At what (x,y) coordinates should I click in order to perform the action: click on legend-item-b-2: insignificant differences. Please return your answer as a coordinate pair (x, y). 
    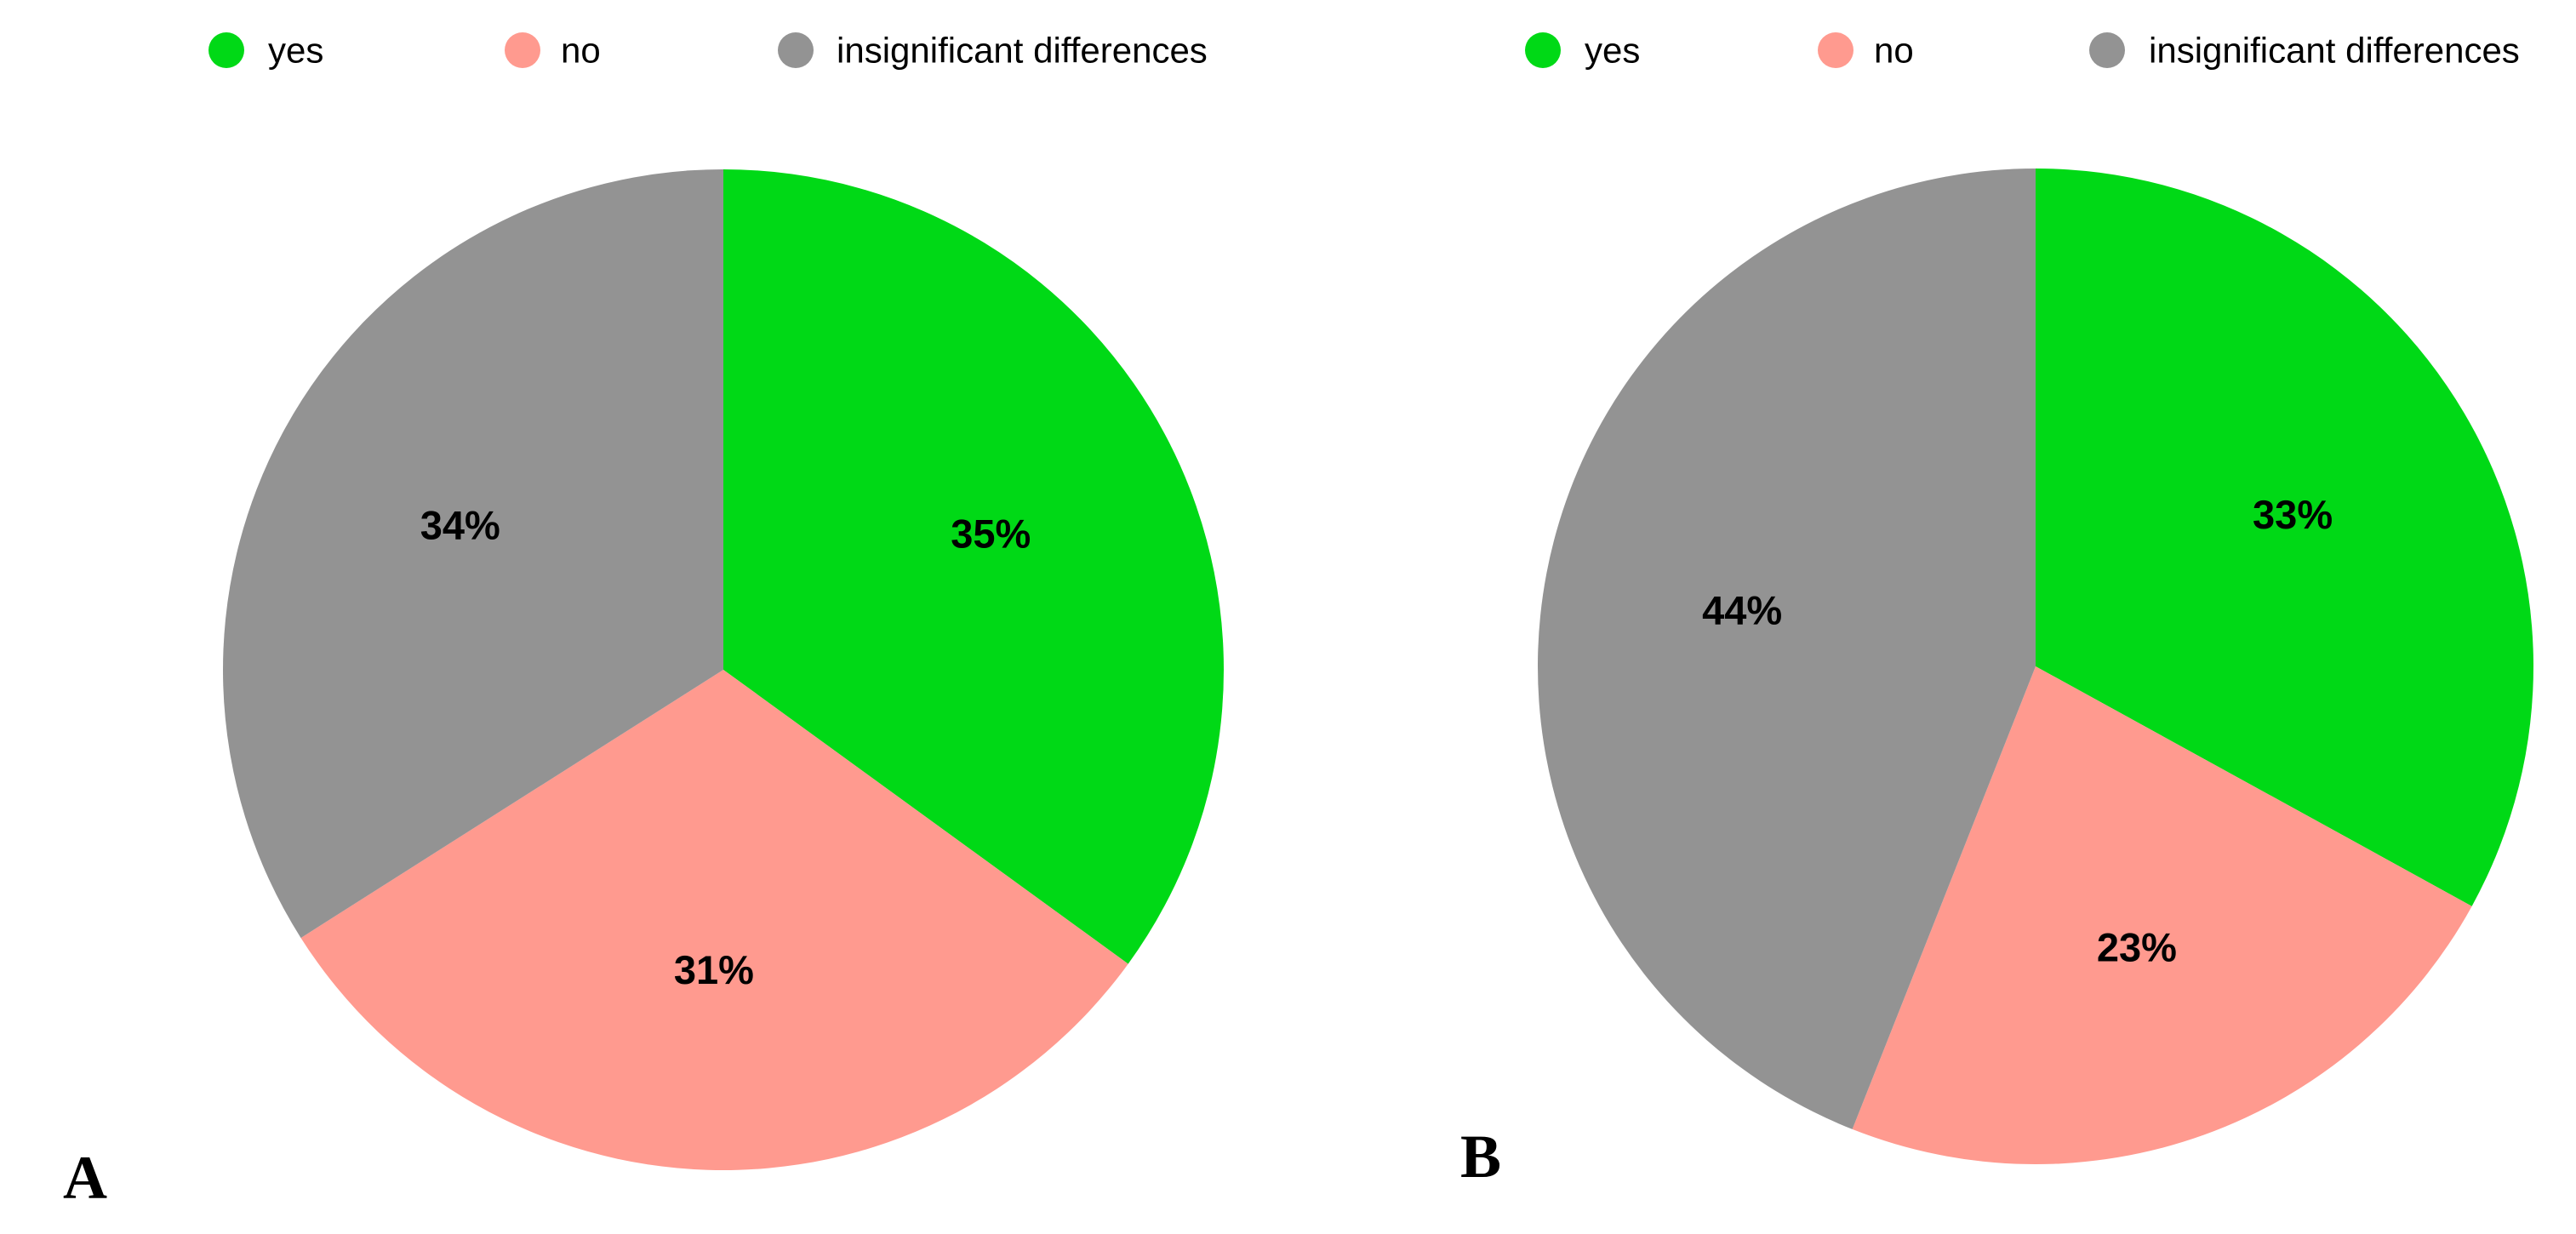
    Looking at the image, I should click on (2304, 51).